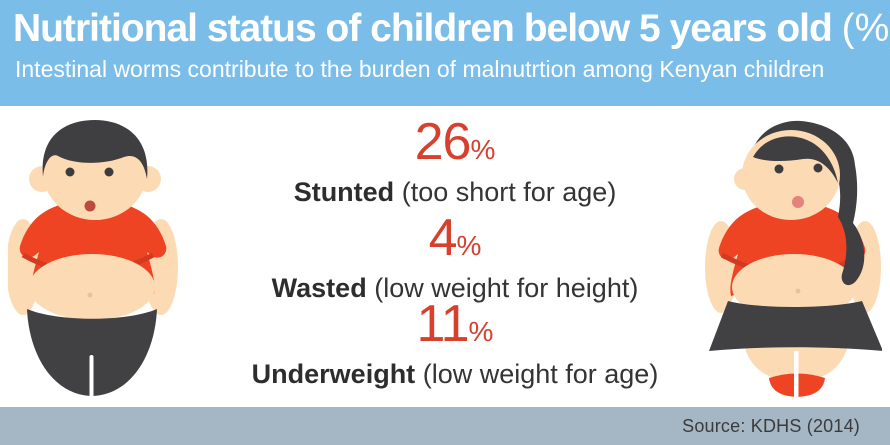 The width and height of the screenshot is (890, 445). Describe the element at coordinates (93, 260) in the screenshot. I see `overweight-boy-illustration` at that location.